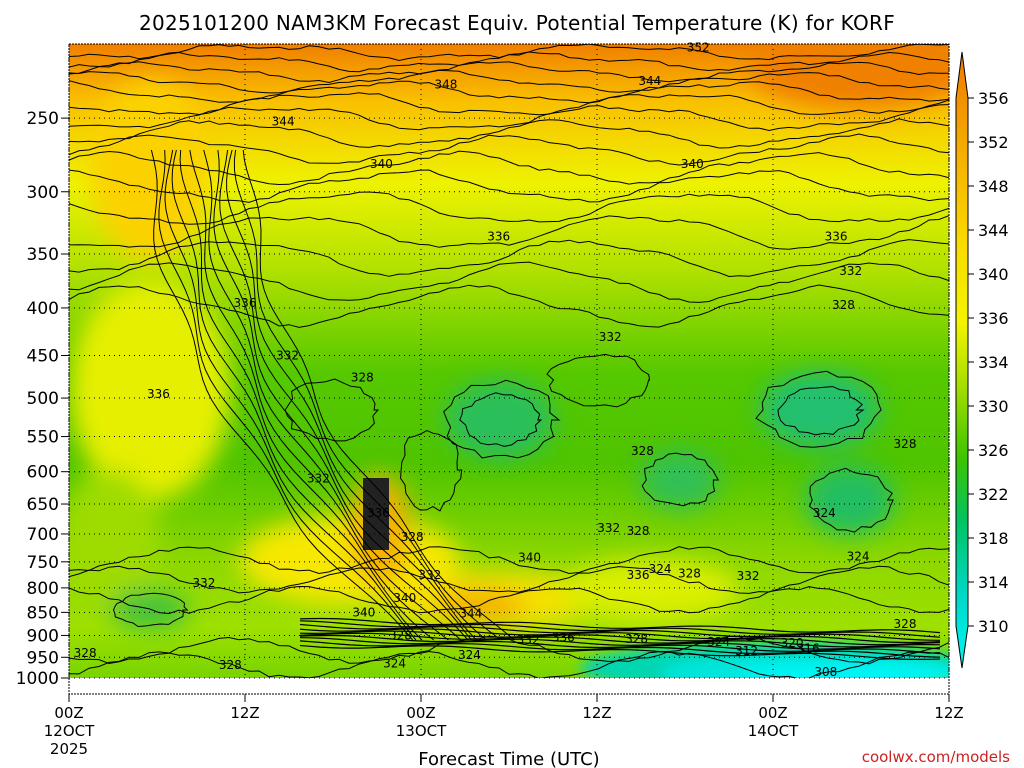 Image resolution: width=1024 pixels, height=768 pixels. Describe the element at coordinates (993, 626) in the screenshot. I see `colorbar-tick-label: 310` at that location.